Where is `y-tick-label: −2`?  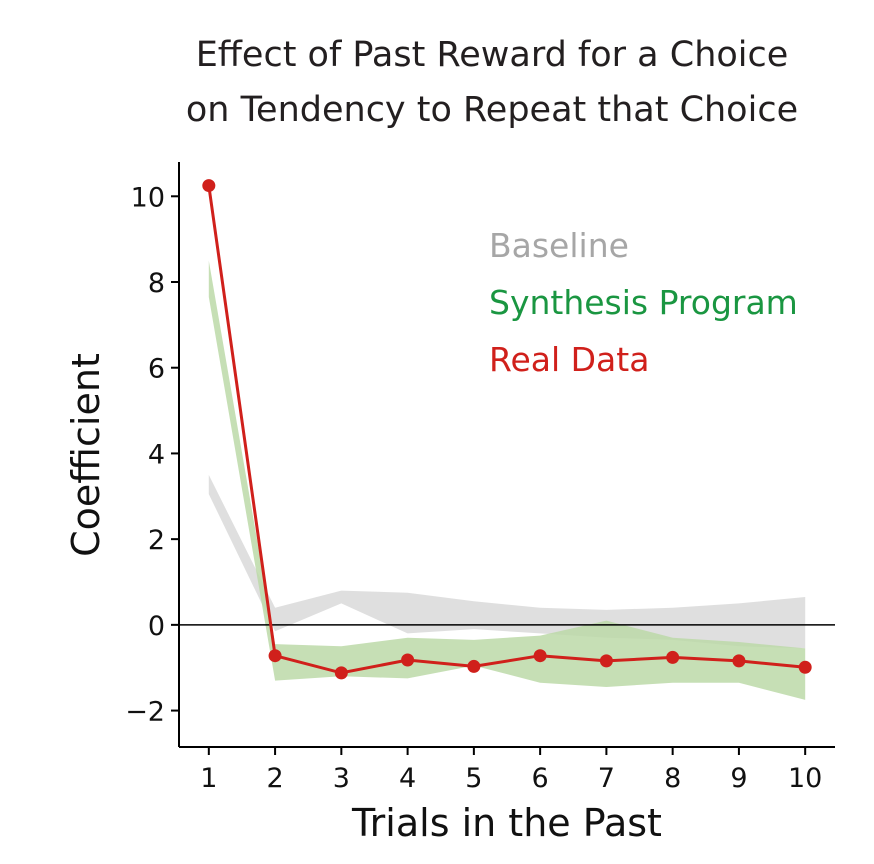
y-tick-label: −2 is located at coordinates (145, 712).